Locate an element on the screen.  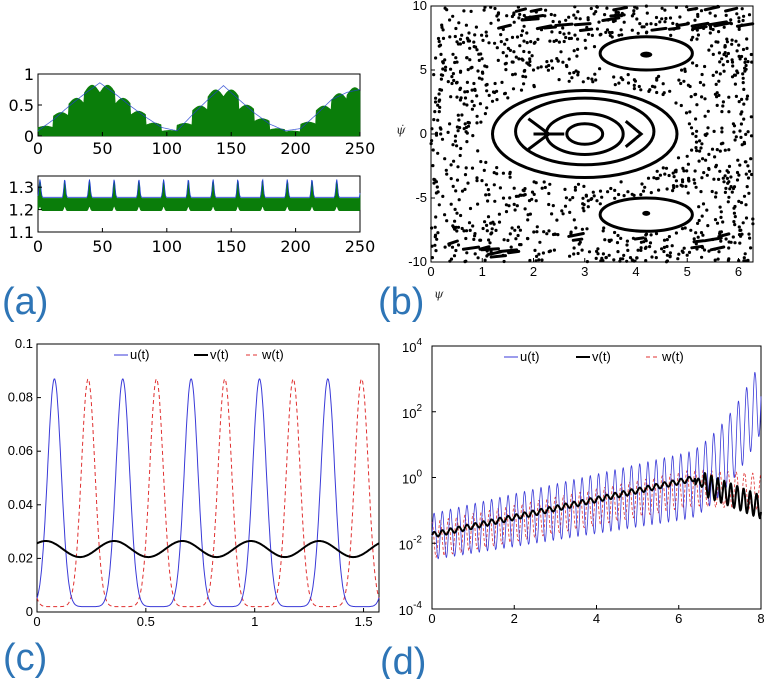
panel-c-legend-label: w(t) is located at coordinates (272, 354).